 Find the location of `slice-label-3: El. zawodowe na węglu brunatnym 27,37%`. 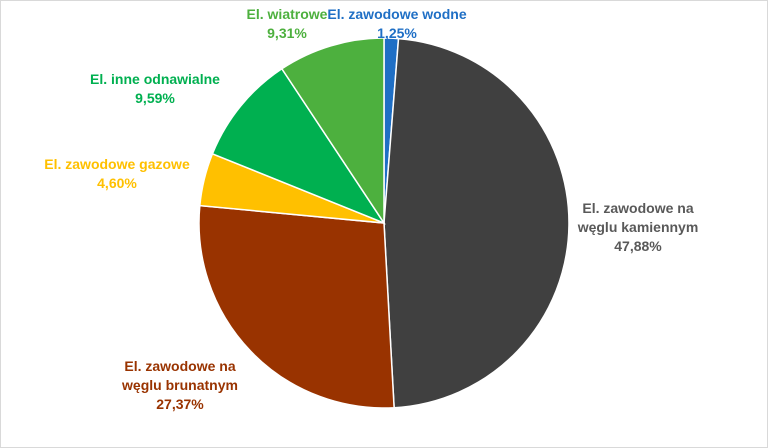

slice-label-3: El. zawodowe na węglu brunatnym 27,37% is located at coordinates (180, 385).